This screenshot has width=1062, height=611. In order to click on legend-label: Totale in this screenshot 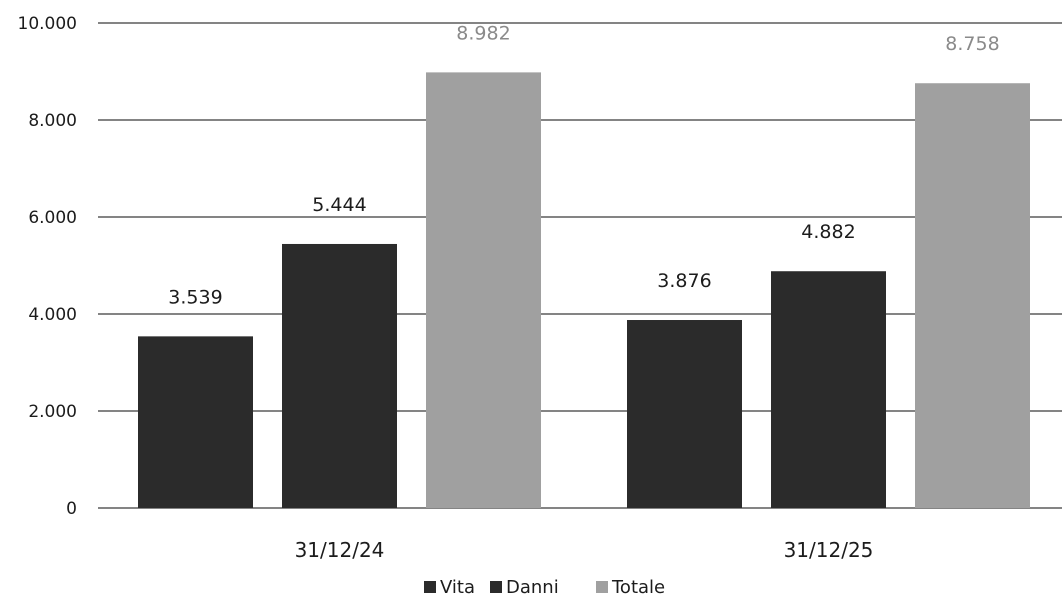, I will do `click(638, 587)`.